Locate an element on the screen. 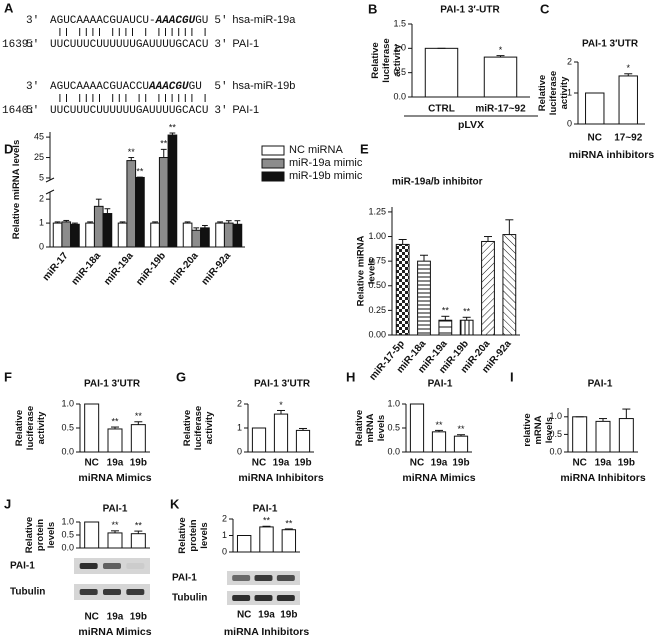 This screenshot has width=668, height=640. y-axis-label: Relative miRNA levels is located at coordinates (16, 189).